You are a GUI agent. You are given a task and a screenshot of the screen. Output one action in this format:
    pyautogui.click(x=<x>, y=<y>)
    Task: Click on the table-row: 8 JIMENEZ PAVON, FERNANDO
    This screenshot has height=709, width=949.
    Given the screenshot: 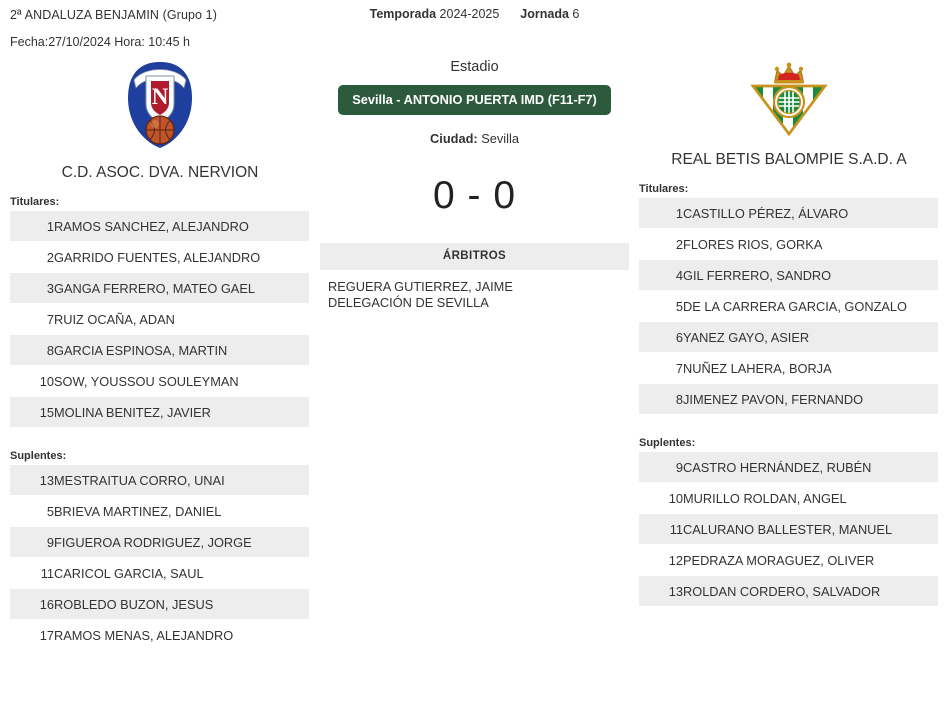 What is the action you would take?
    pyautogui.click(x=788, y=399)
    